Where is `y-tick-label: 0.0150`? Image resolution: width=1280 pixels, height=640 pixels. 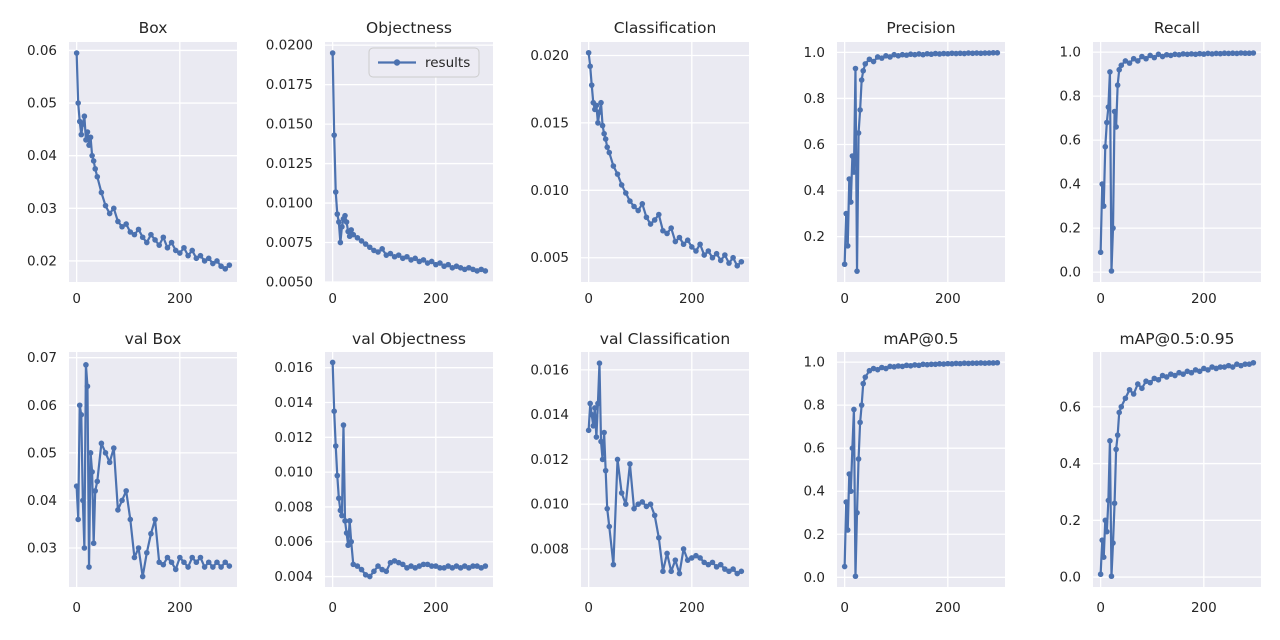
y-tick-label: 0.0150 is located at coordinates (289, 125).